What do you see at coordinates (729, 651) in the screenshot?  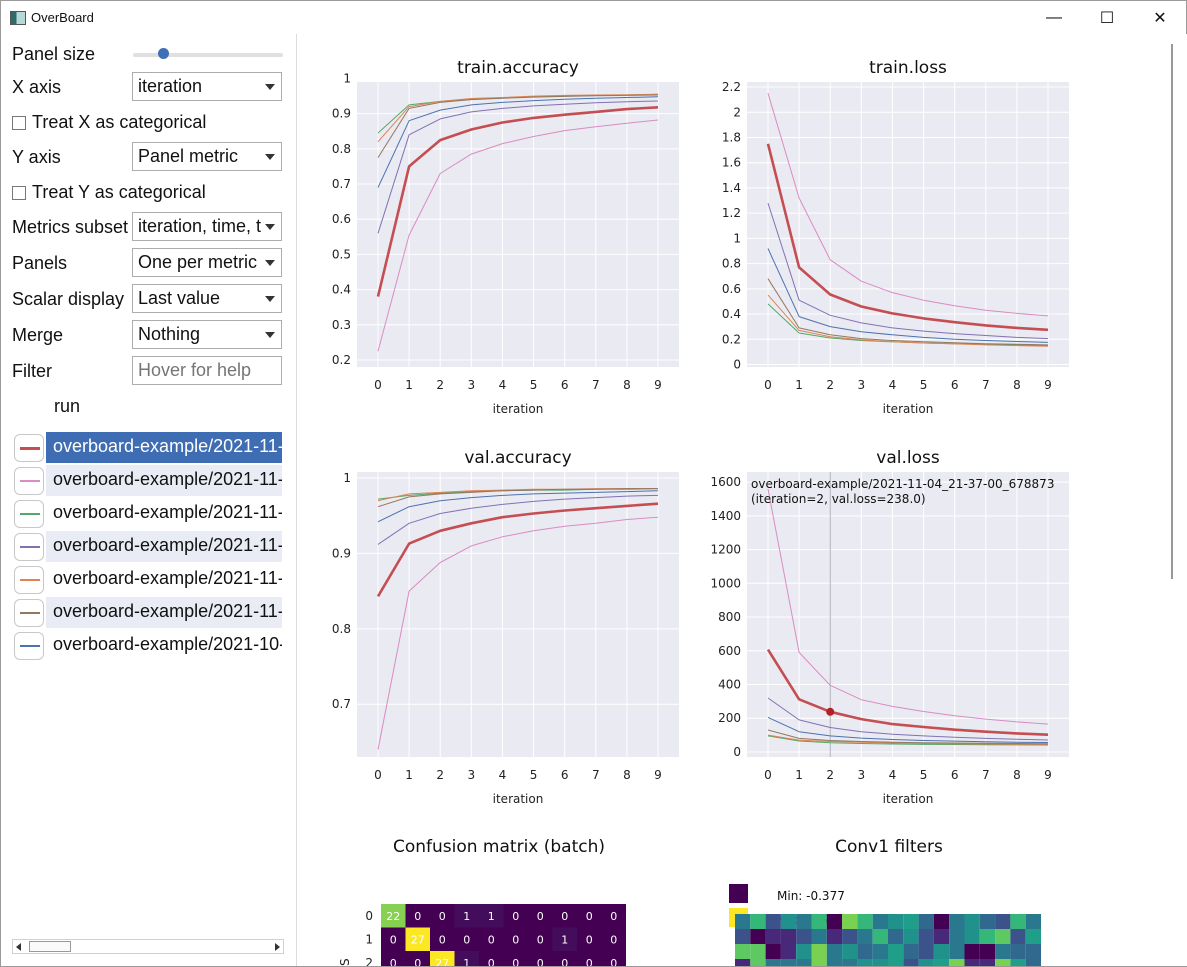 I see `y-tick-label: 600` at bounding box center [729, 651].